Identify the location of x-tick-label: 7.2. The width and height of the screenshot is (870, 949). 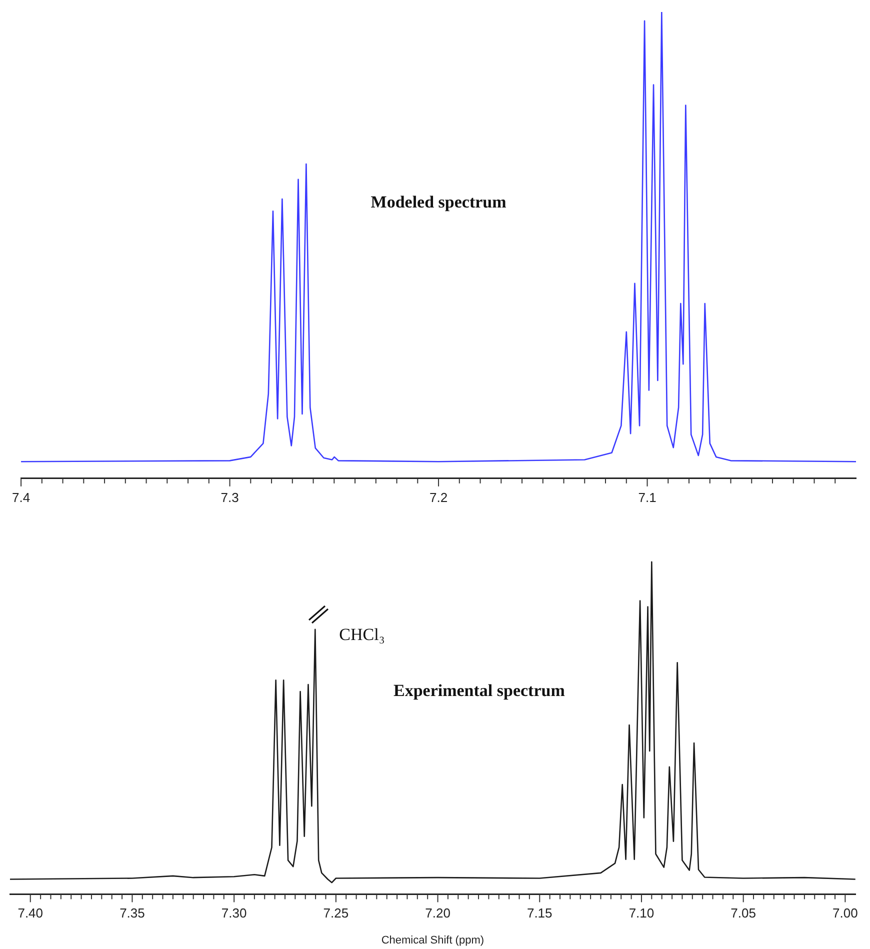
(438, 497).